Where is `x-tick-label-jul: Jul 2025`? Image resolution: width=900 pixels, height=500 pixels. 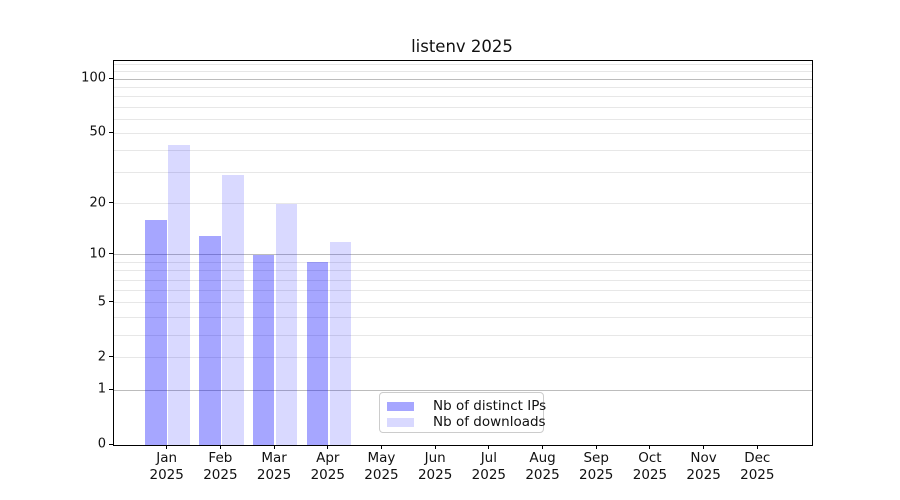 x-tick-label-jul: Jul 2025 is located at coordinates (489, 467).